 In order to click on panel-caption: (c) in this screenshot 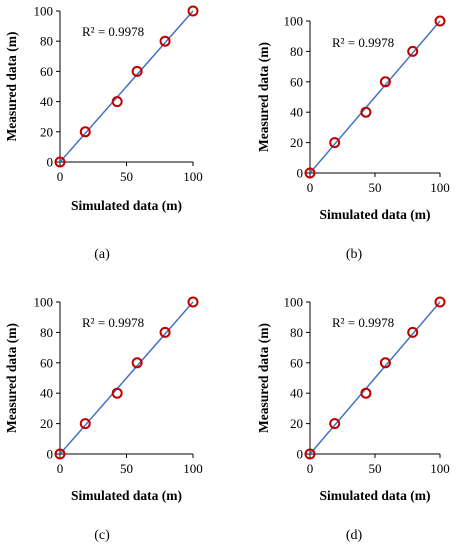, I will do `click(102, 535)`.